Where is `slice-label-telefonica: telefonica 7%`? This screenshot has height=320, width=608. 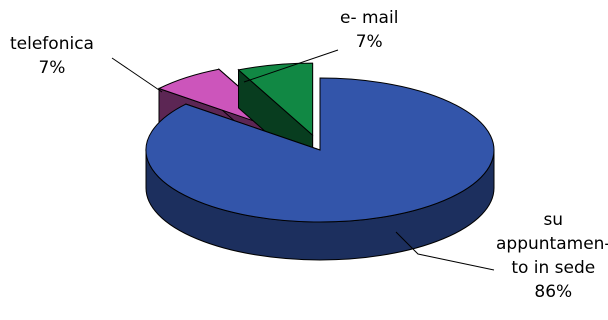
slice-label-telefonica: telefonica 7% is located at coordinates (52, 56).